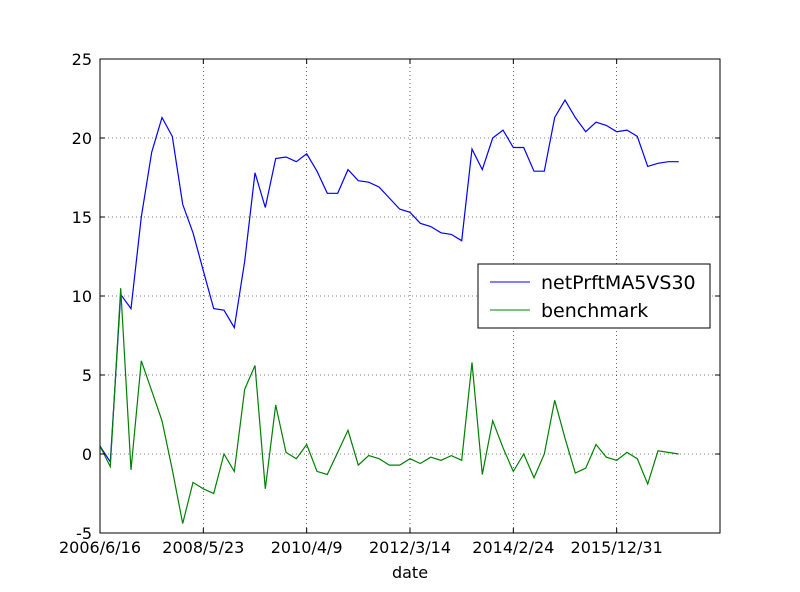  I want to click on y-tick-label: 10, so click(82, 296).